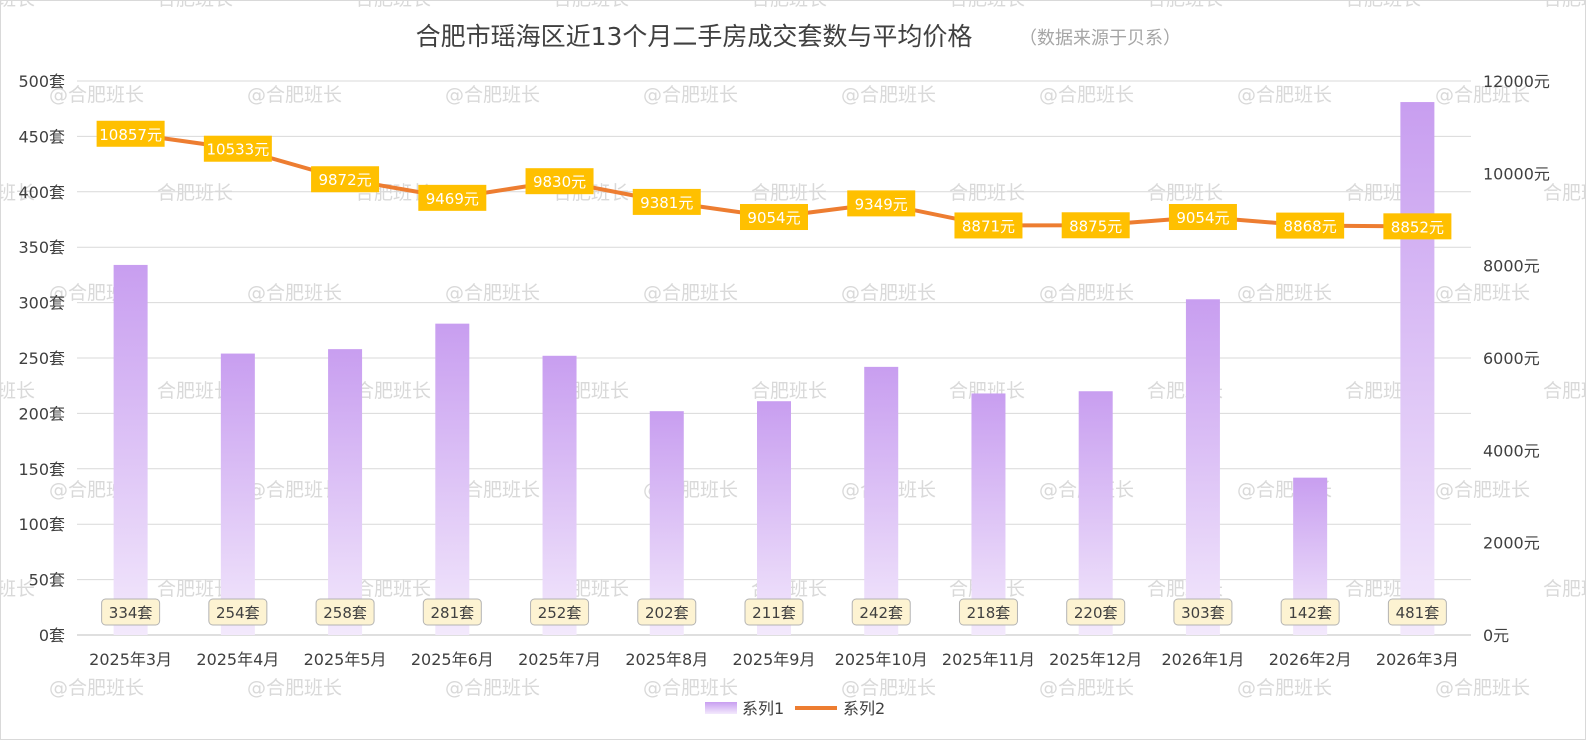 The width and height of the screenshot is (1586, 741). I want to click on x-tick-label: 2025年12月, so click(1095, 659).